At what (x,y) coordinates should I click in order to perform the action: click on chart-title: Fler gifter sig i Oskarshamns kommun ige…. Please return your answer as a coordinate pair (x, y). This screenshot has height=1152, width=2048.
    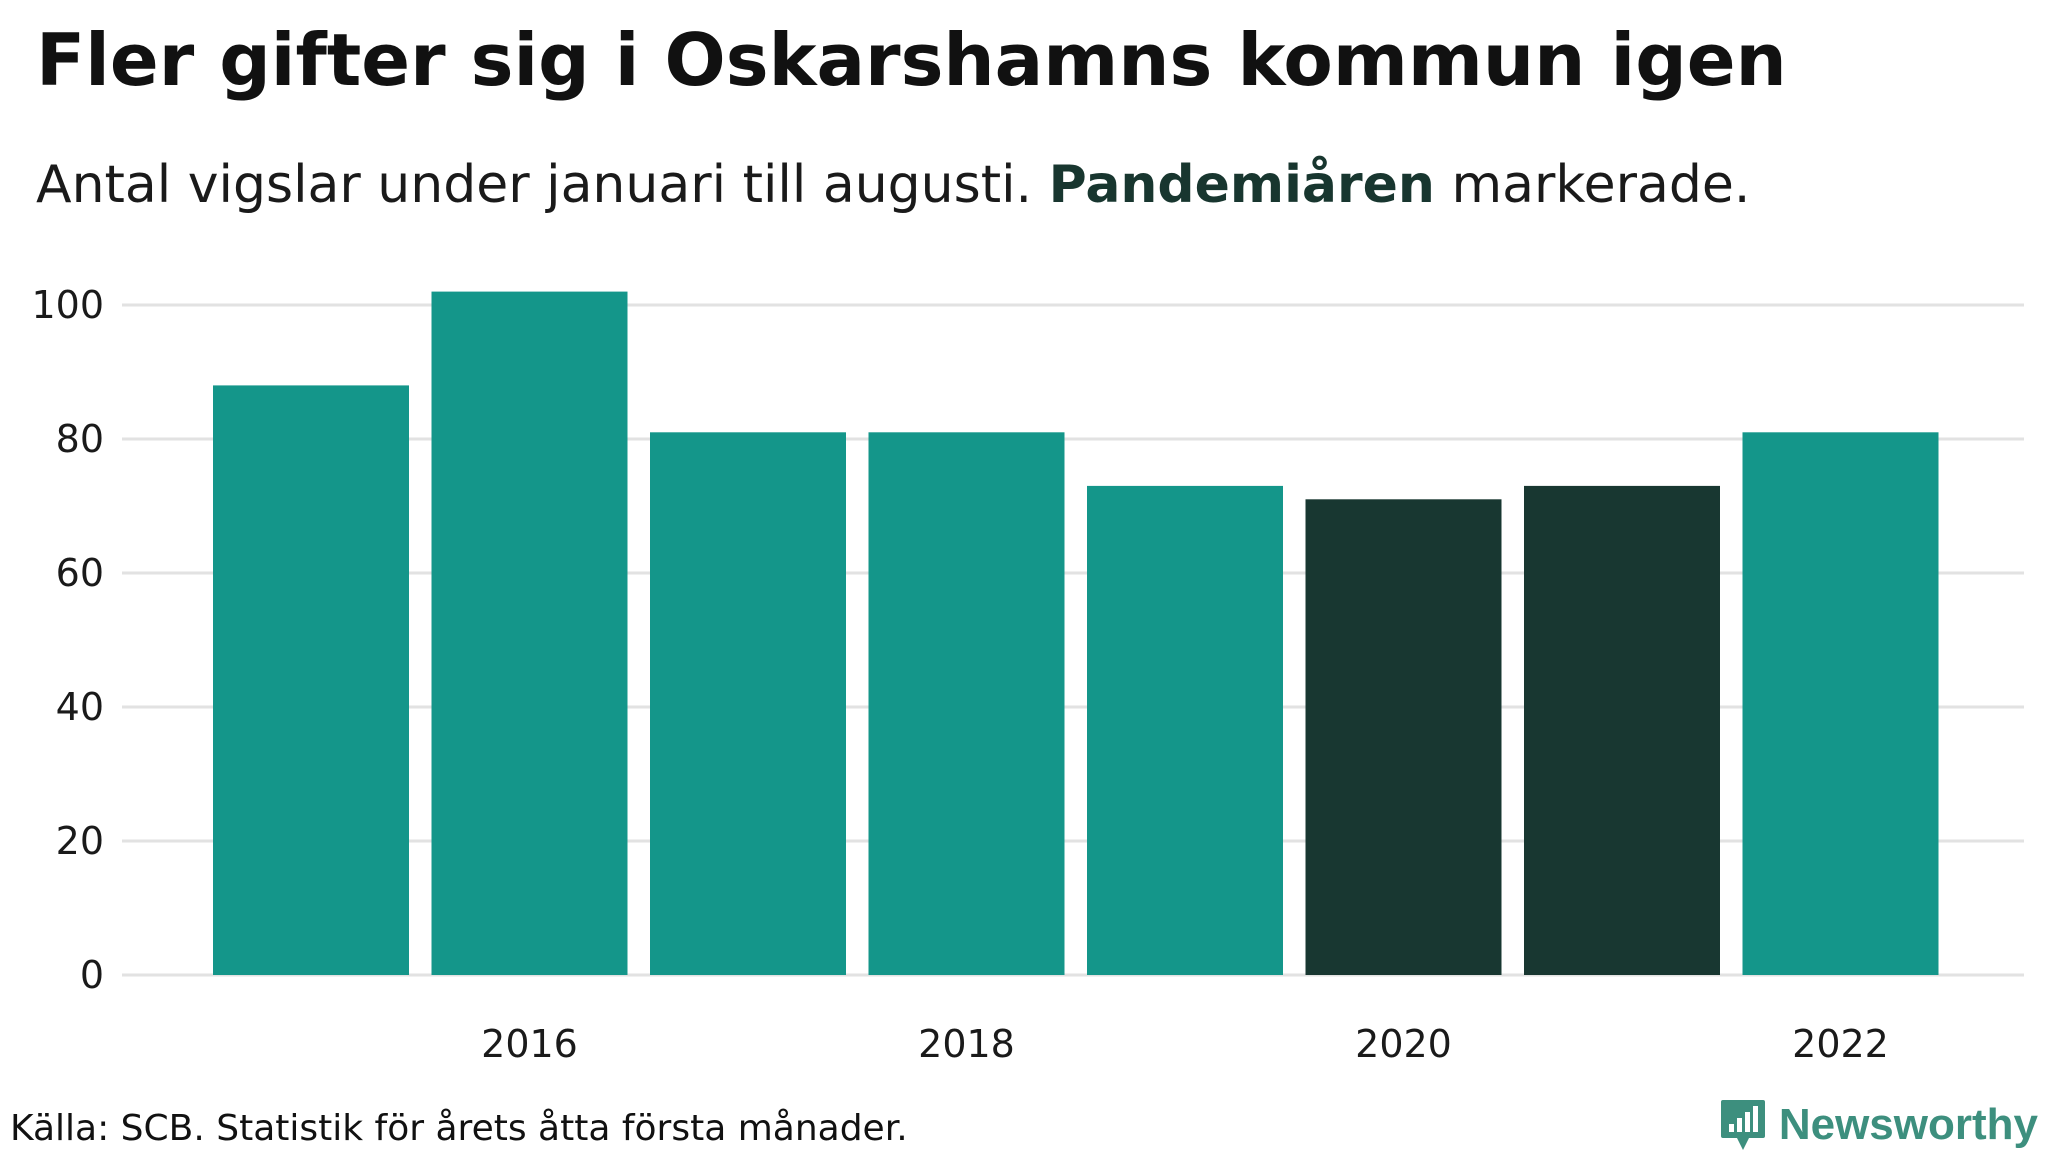
    Looking at the image, I should click on (911, 60).